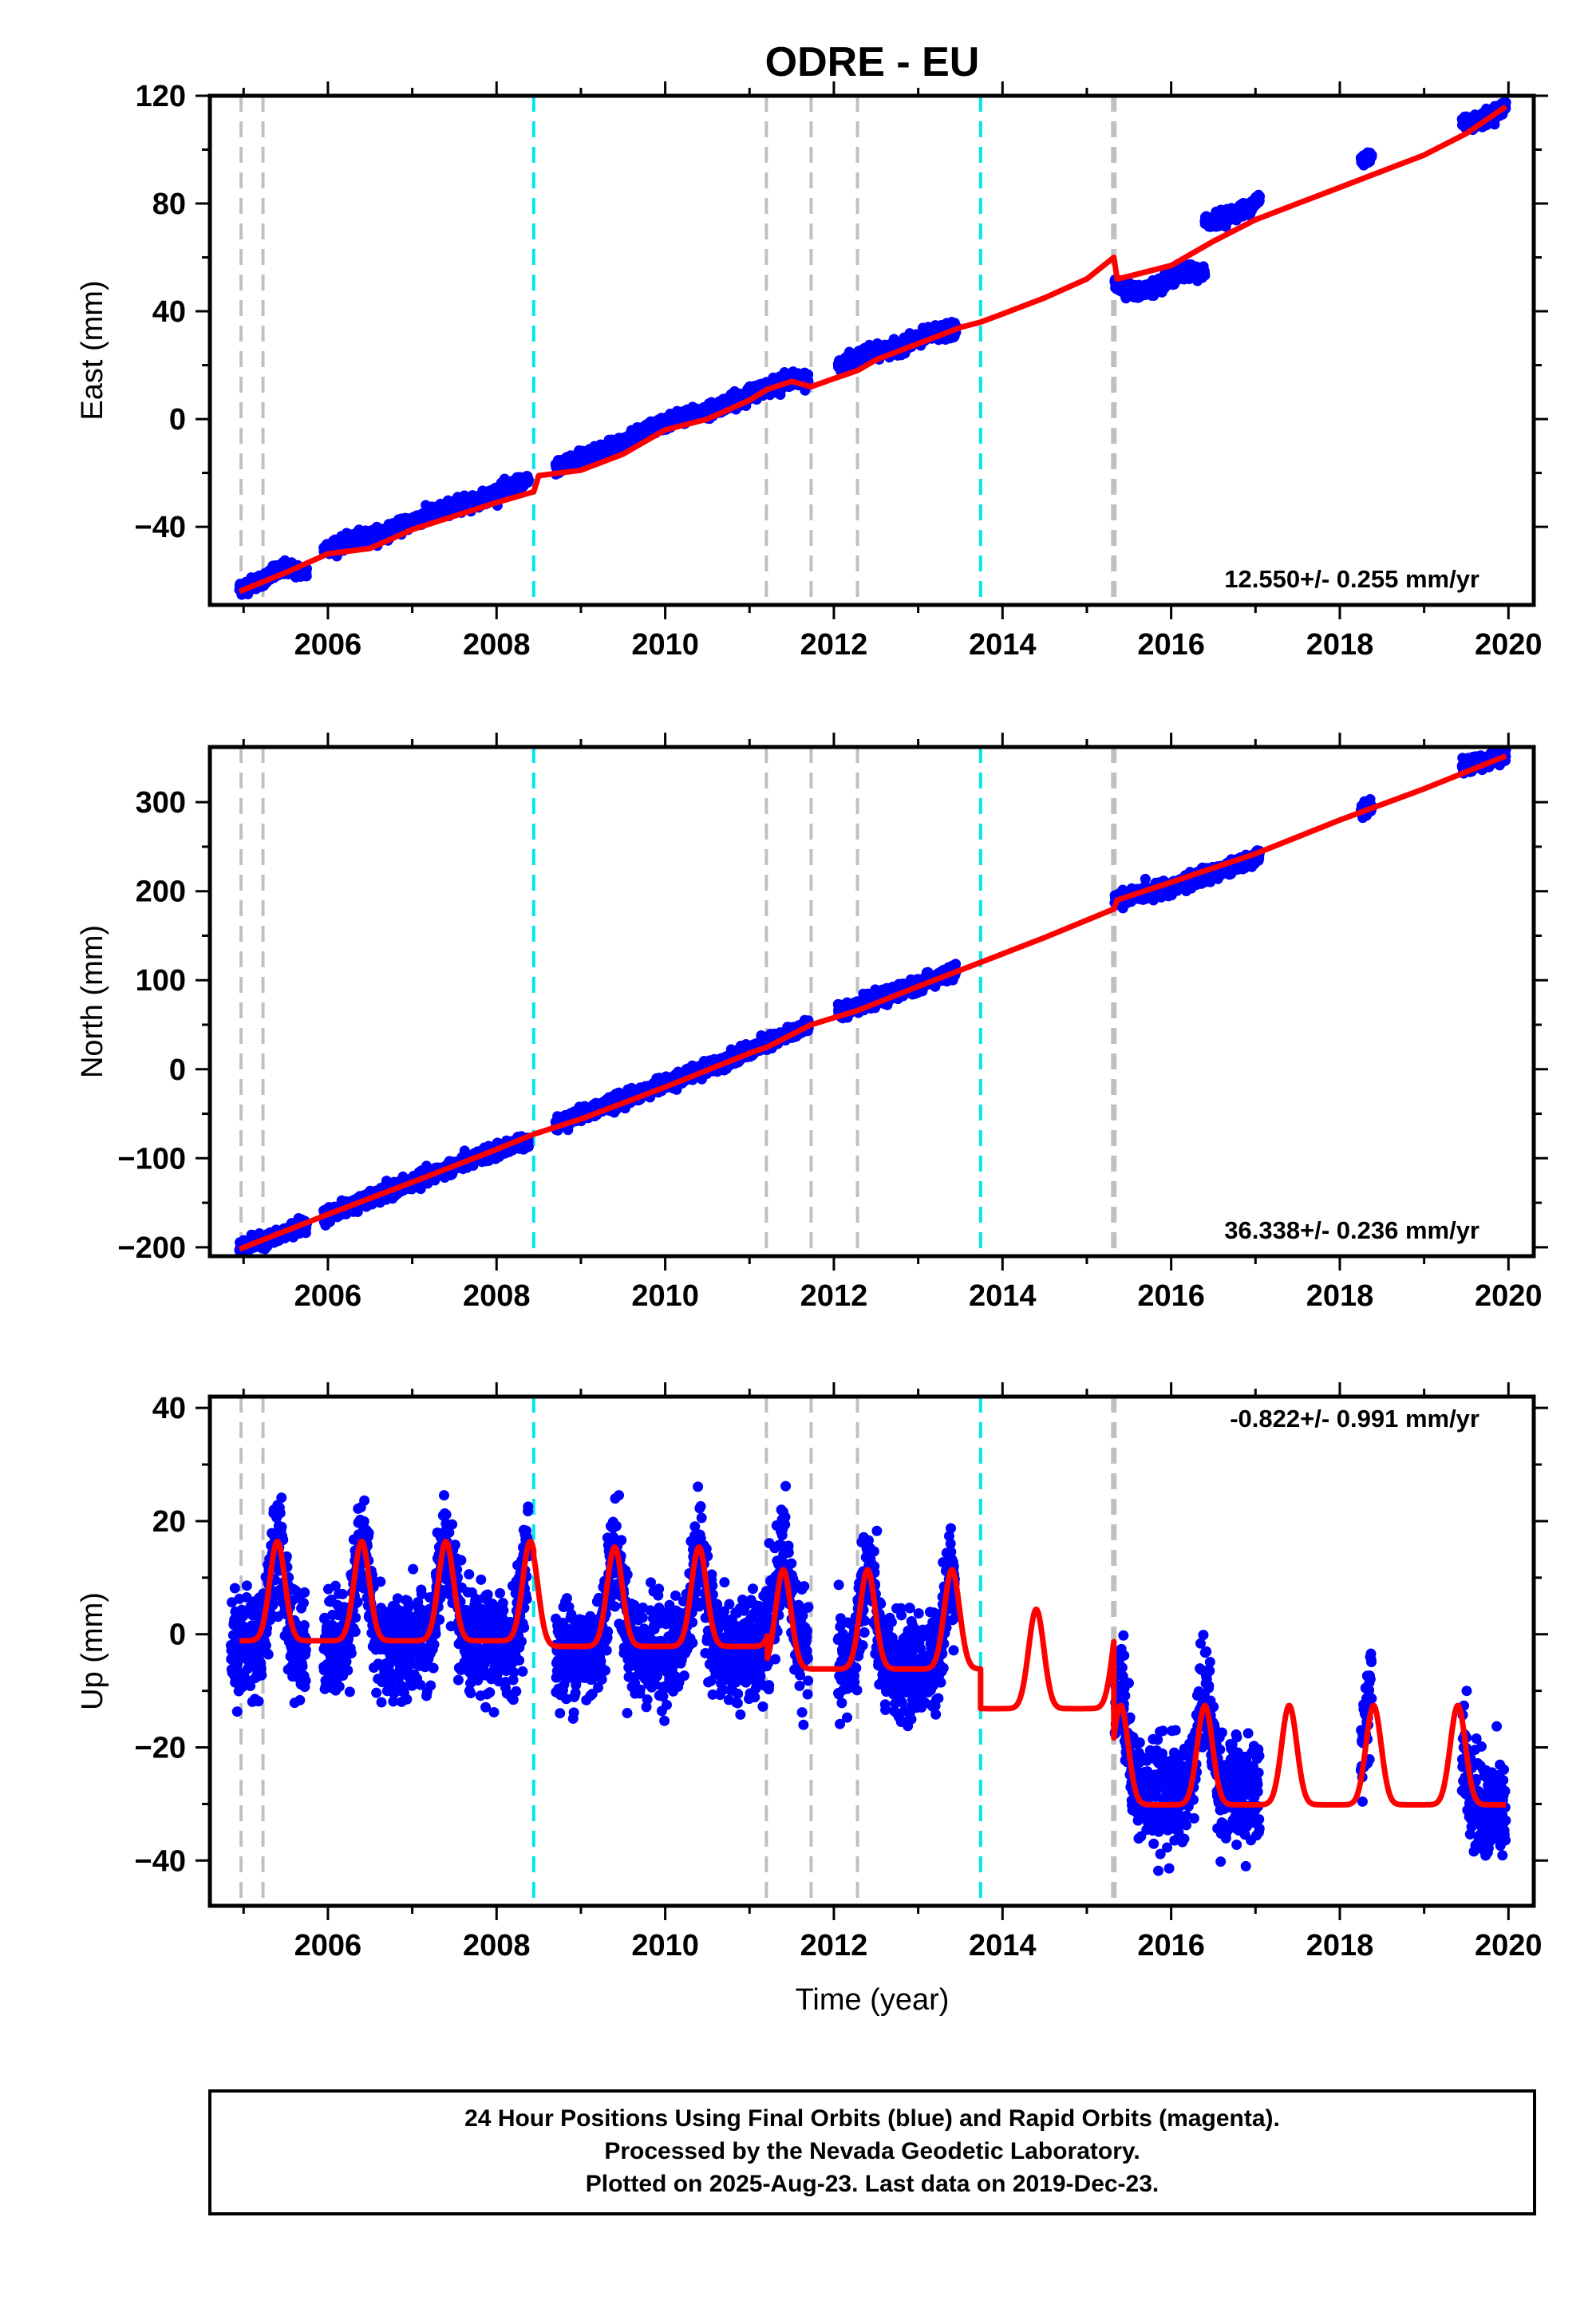 The width and height of the screenshot is (1596, 2320). Describe the element at coordinates (497, 645) in the screenshot. I see `x-tick-label: 2008` at that location.